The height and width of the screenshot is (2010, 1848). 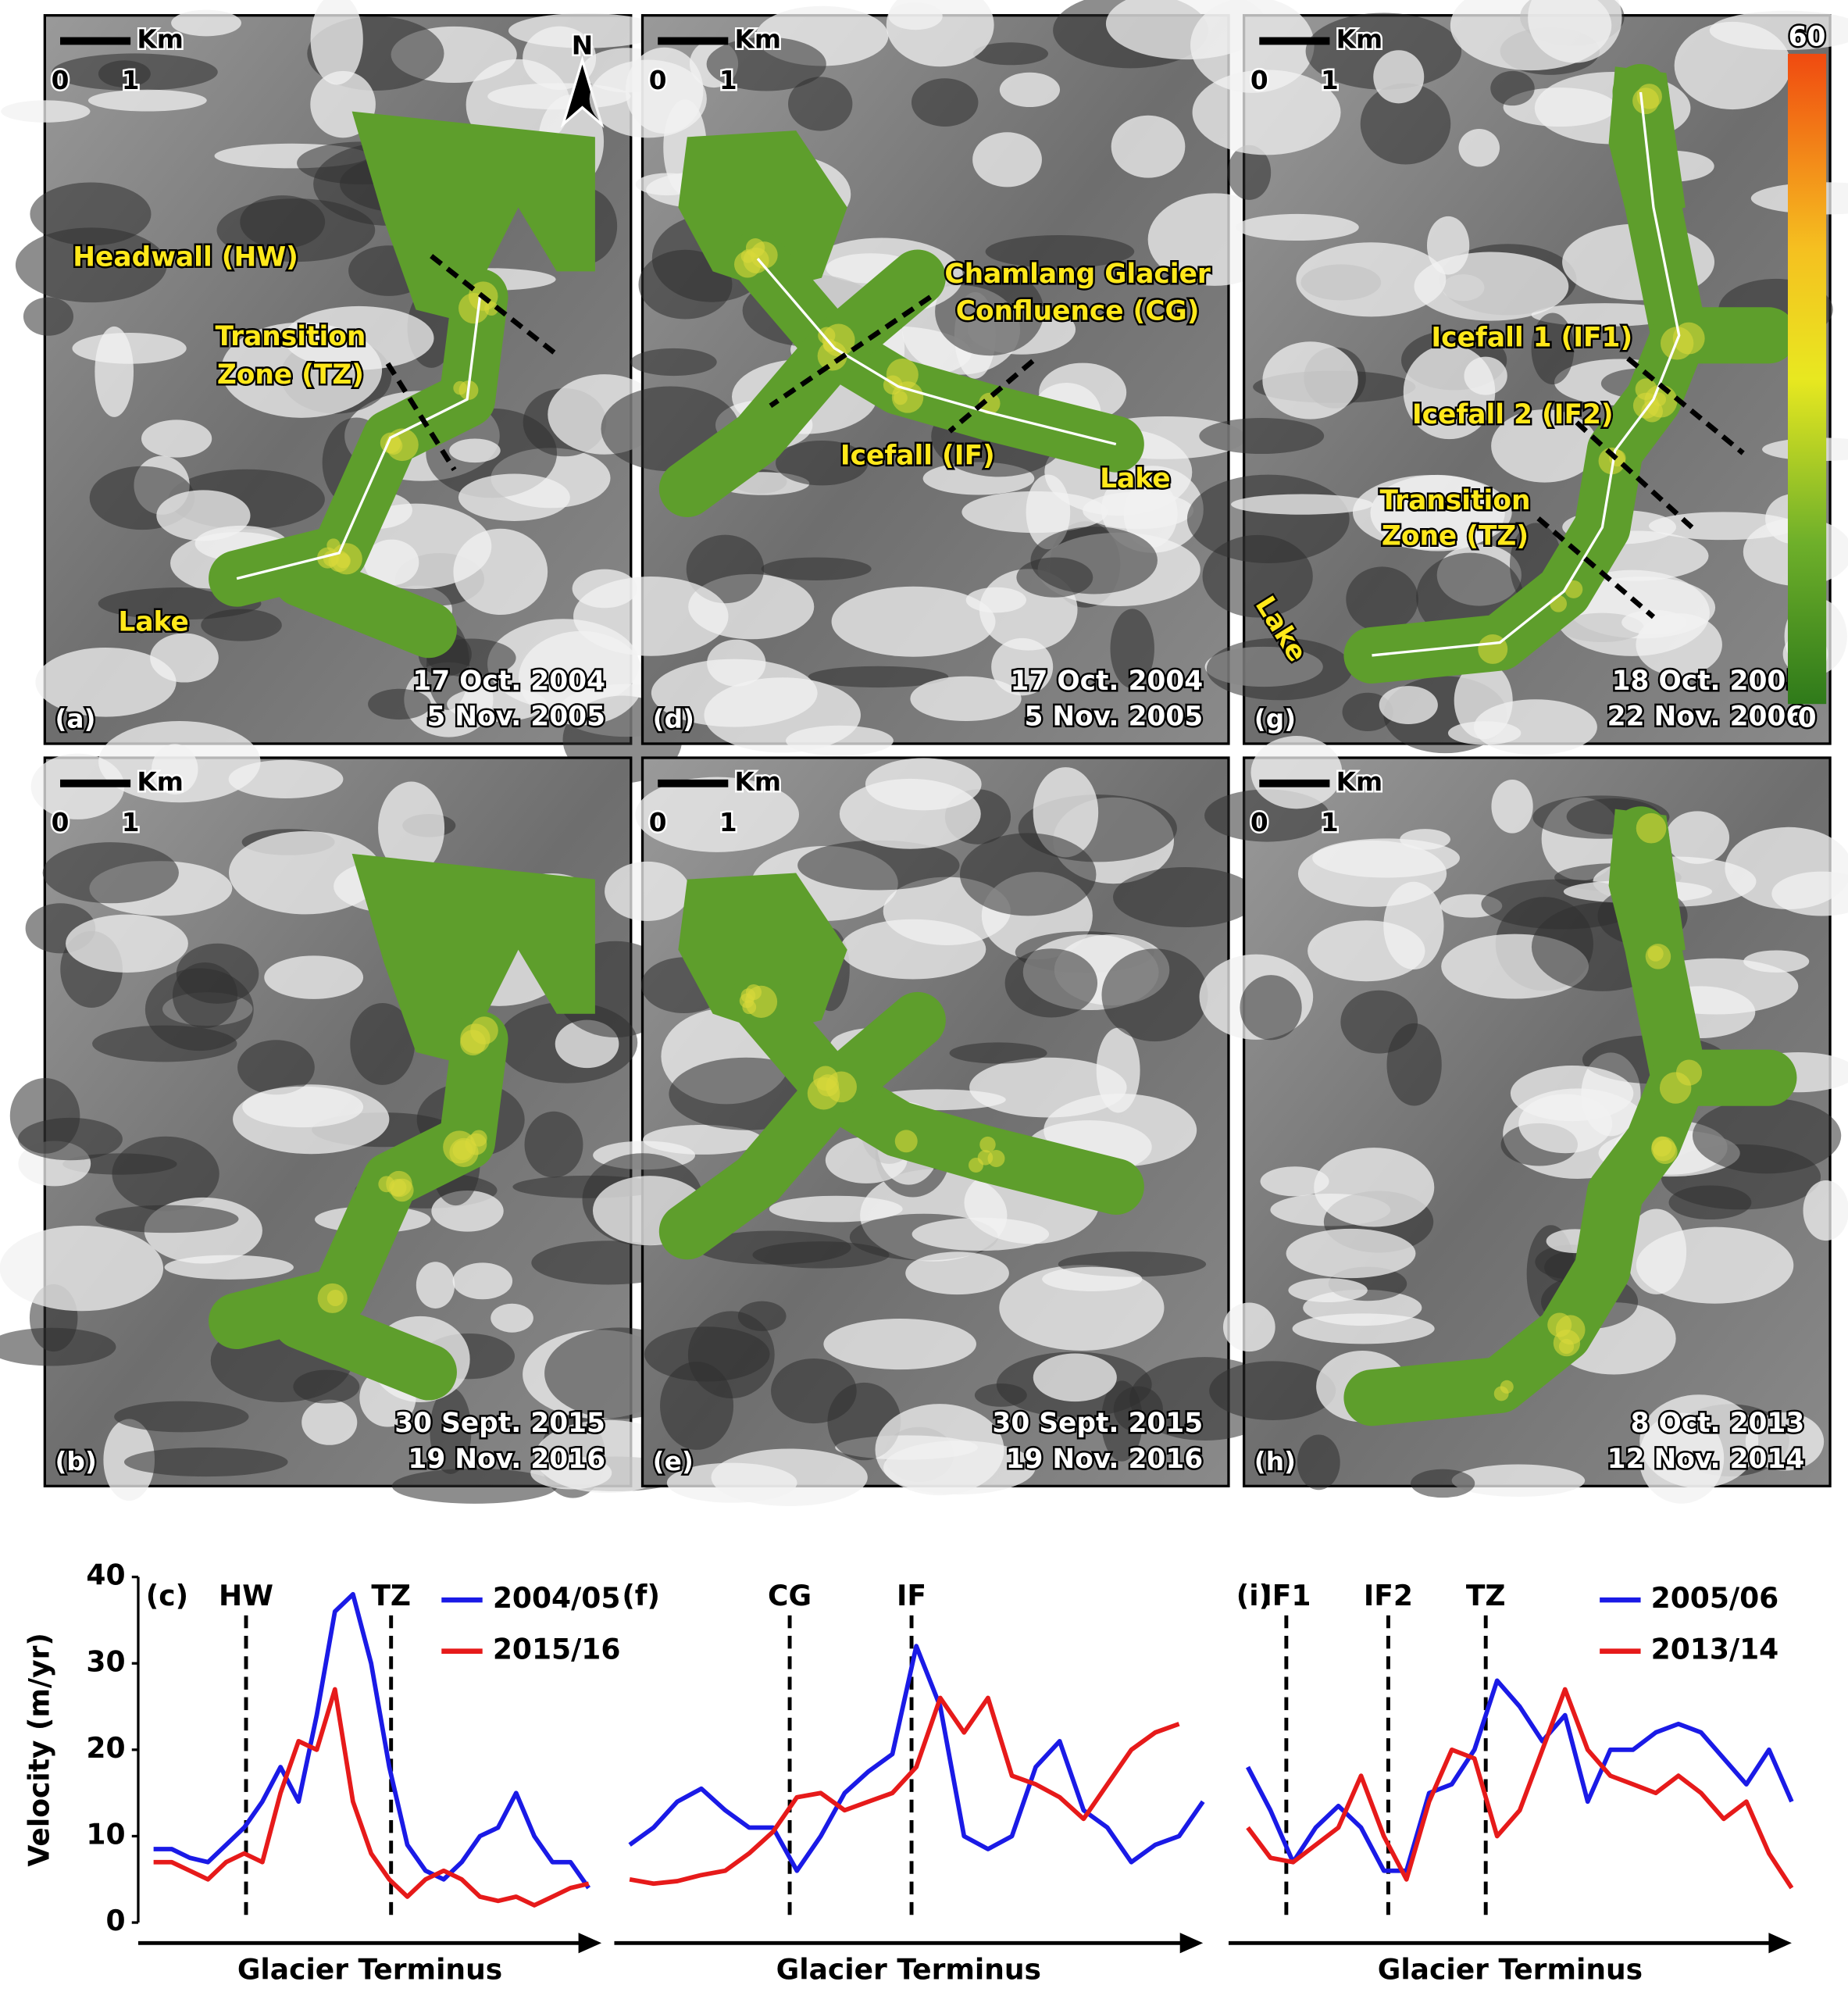 What do you see at coordinates (1780, 1943) in the screenshot?
I see `arrow-head` at bounding box center [1780, 1943].